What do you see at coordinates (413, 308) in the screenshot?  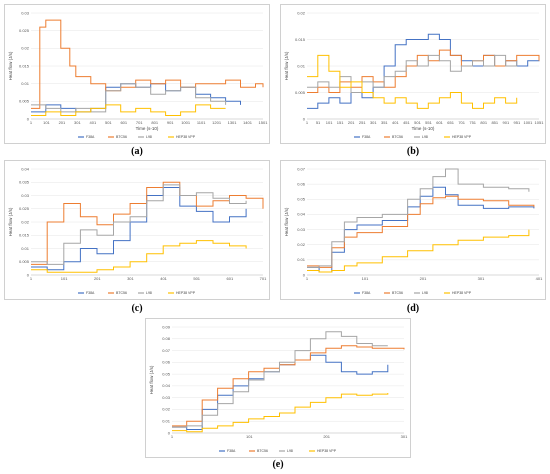 I see `caption-d: (d)` at bounding box center [413, 308].